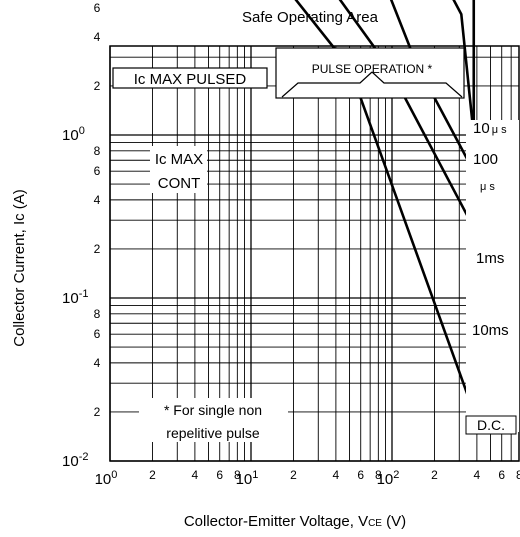 This screenshot has width=520, height=537. I want to click on label-1ms: 1ms, so click(490, 258).